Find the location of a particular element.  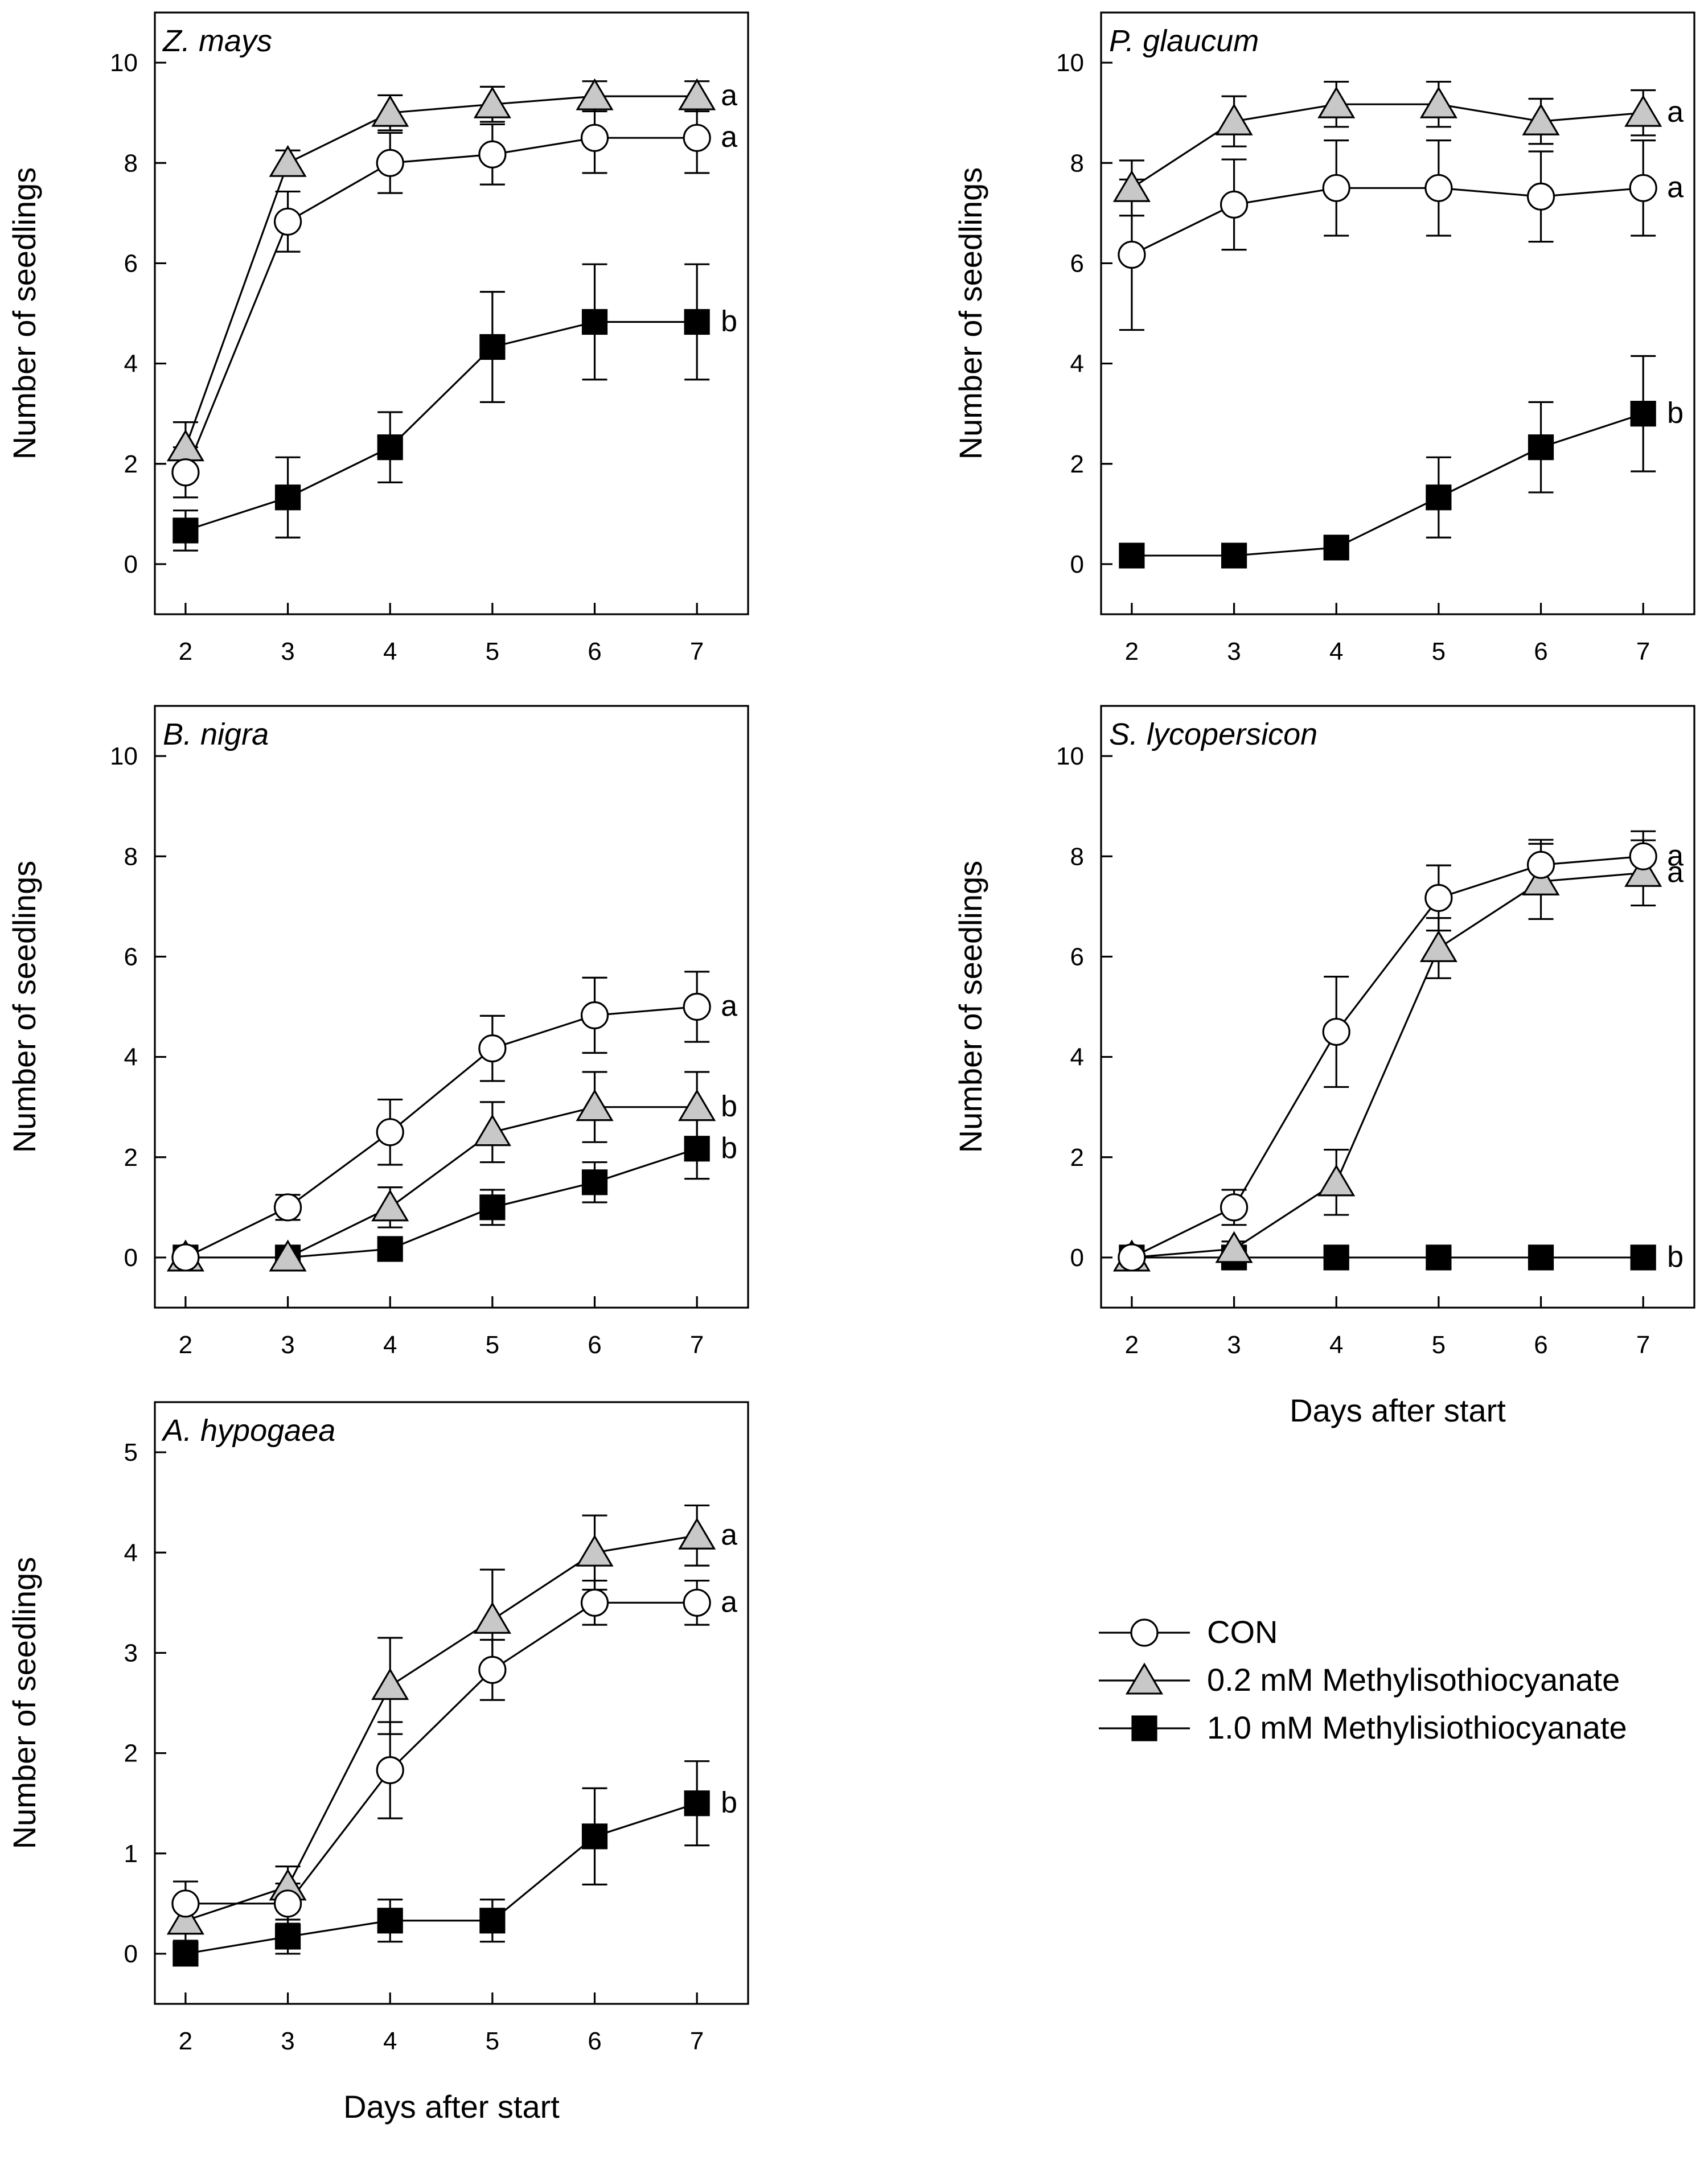

legend-square-marker is located at coordinates (1144, 1728).